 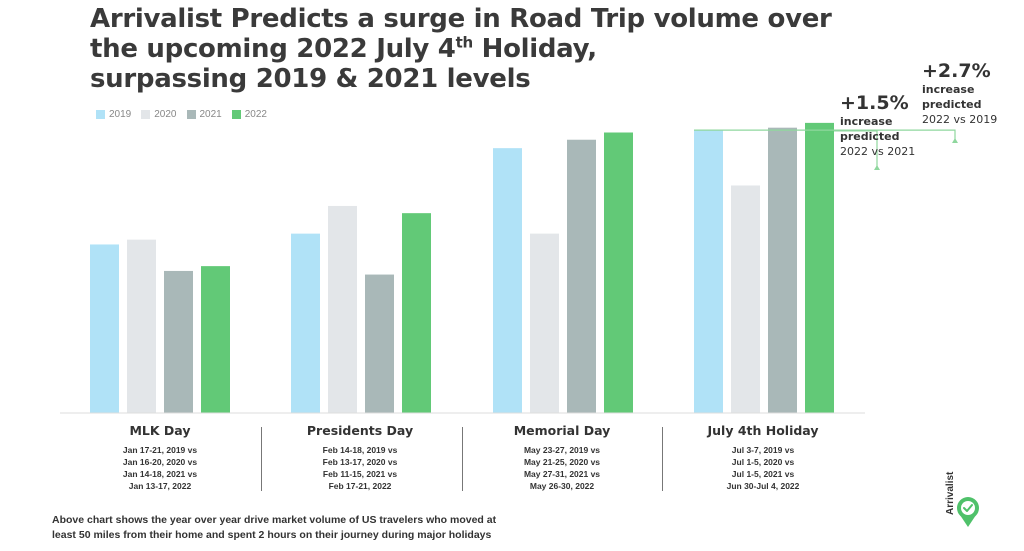 I want to click on bar-2019-mlk-day, so click(x=104, y=328).